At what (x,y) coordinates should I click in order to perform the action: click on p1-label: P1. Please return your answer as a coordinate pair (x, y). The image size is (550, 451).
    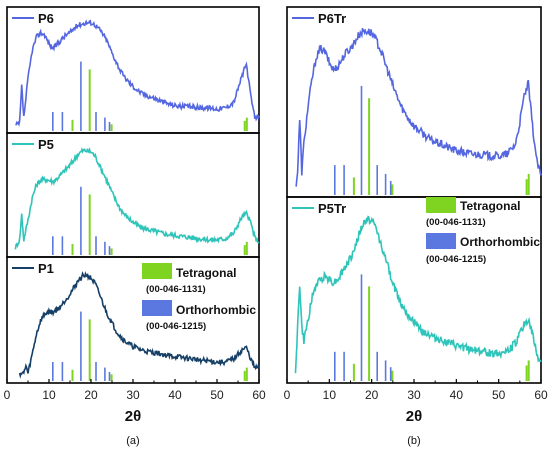
    Looking at the image, I should click on (46, 268).